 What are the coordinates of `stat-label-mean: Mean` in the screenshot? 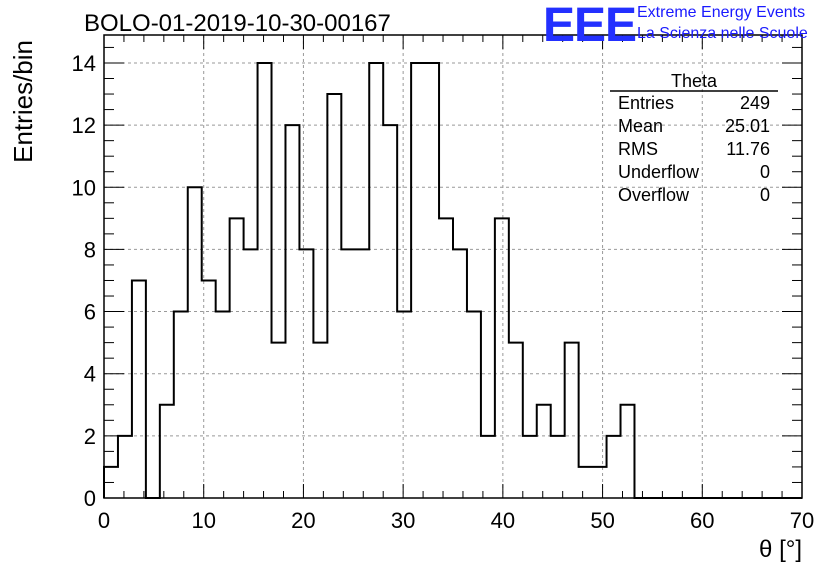 It's located at (641, 126).